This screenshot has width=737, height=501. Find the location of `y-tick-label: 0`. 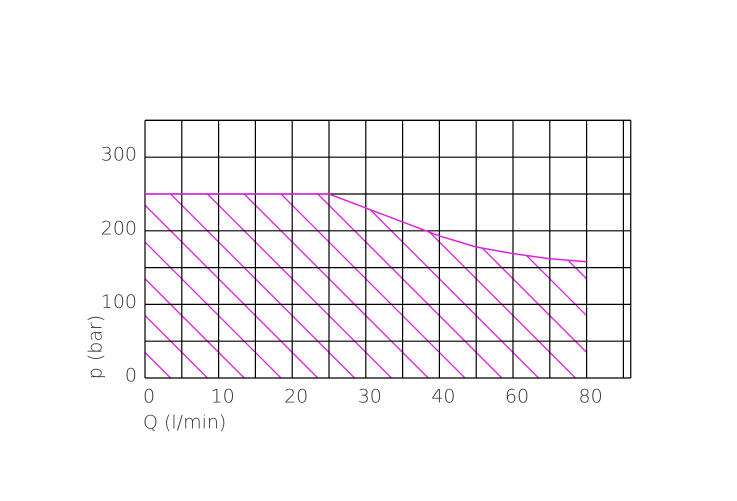

y-tick-label: 0 is located at coordinates (131, 376).